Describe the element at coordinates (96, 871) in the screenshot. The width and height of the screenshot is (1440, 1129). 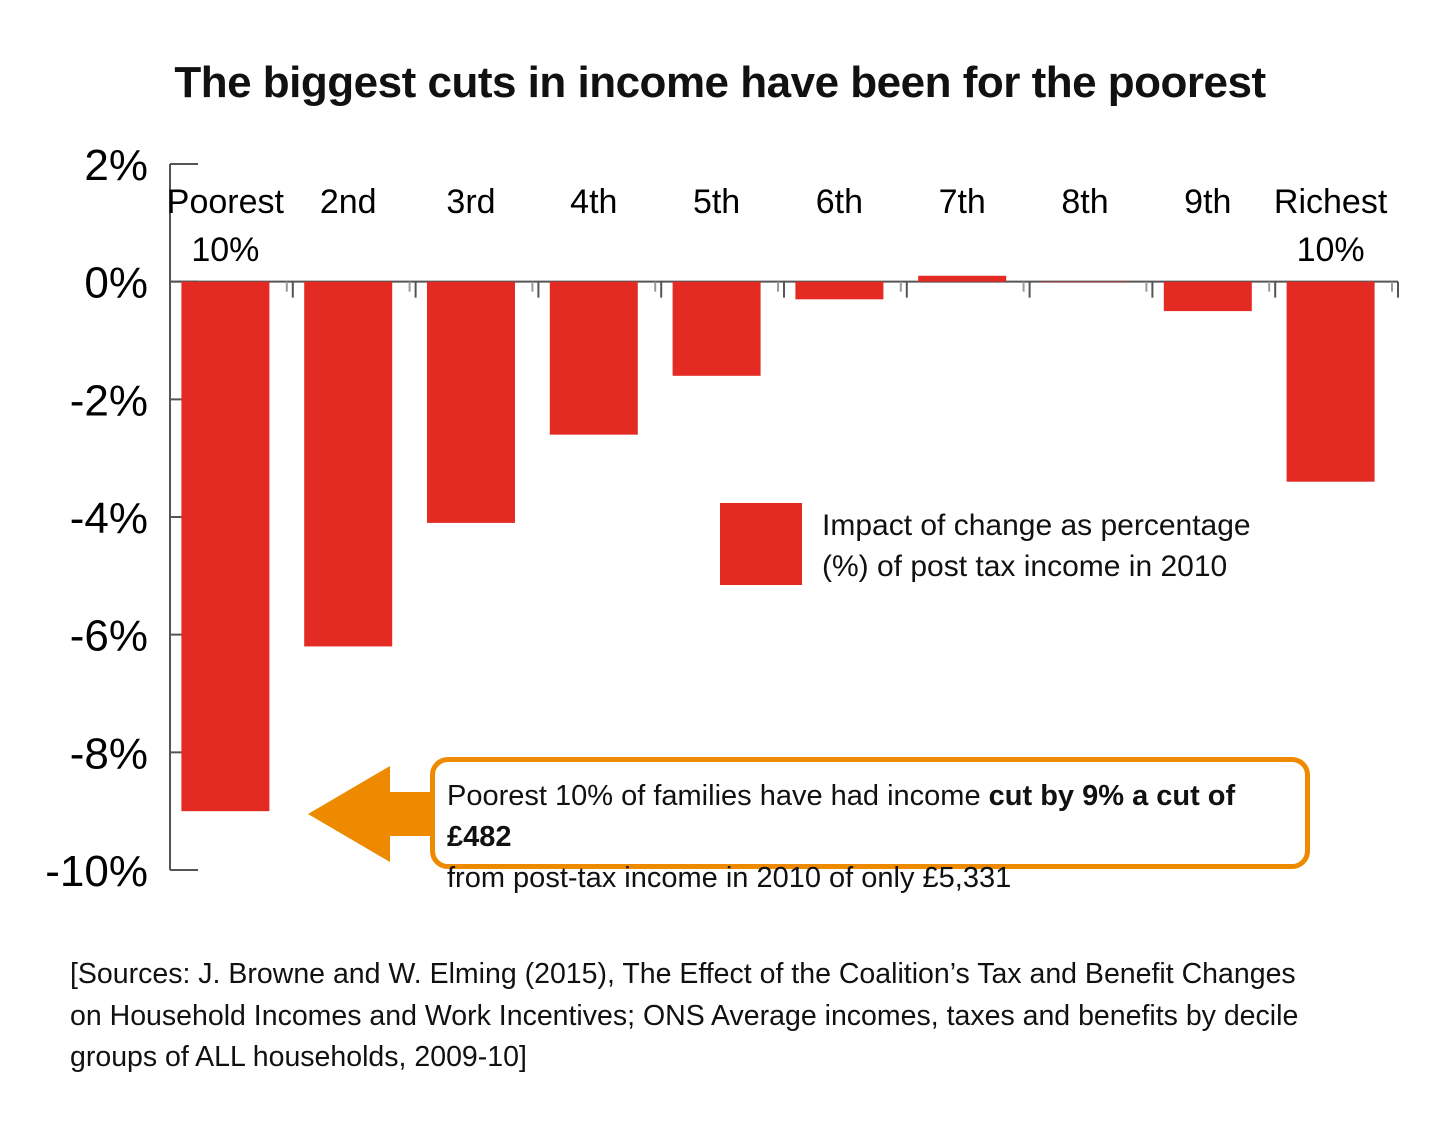
I see `y-tick-label: -10%` at that location.